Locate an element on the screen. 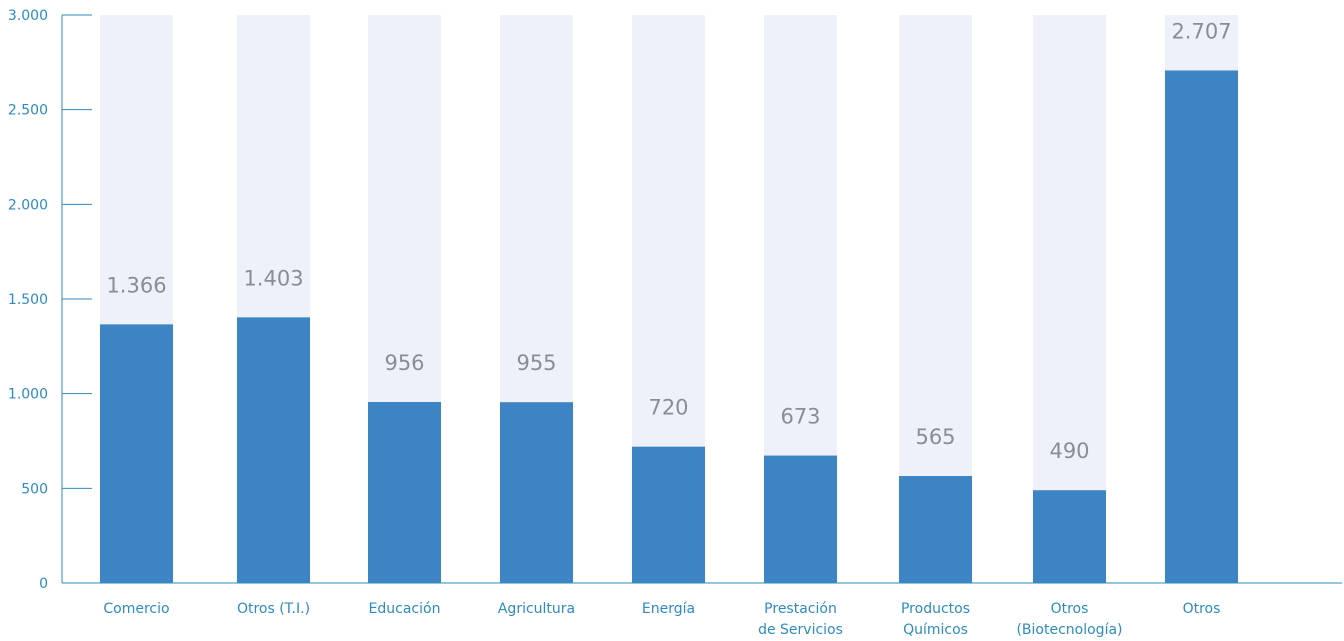 This screenshot has width=1344, height=641. bar-value-label: 1.403 is located at coordinates (273, 278).